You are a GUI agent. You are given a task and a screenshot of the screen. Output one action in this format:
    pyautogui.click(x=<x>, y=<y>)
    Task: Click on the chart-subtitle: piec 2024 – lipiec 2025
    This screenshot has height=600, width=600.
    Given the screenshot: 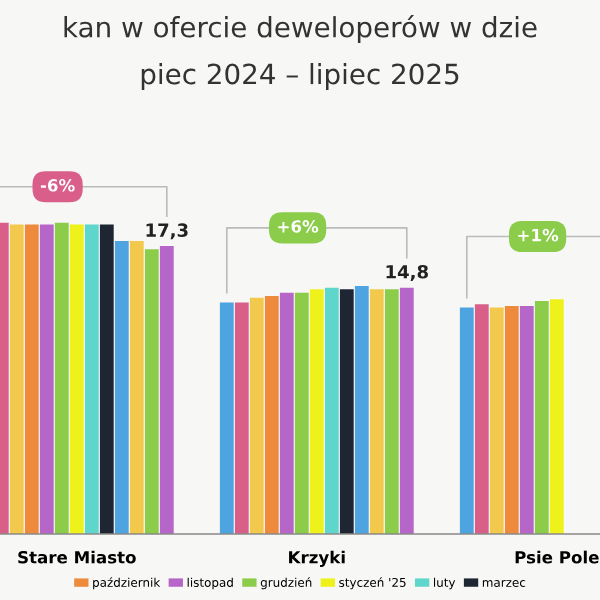 What is the action you would take?
    pyautogui.click(x=300, y=76)
    